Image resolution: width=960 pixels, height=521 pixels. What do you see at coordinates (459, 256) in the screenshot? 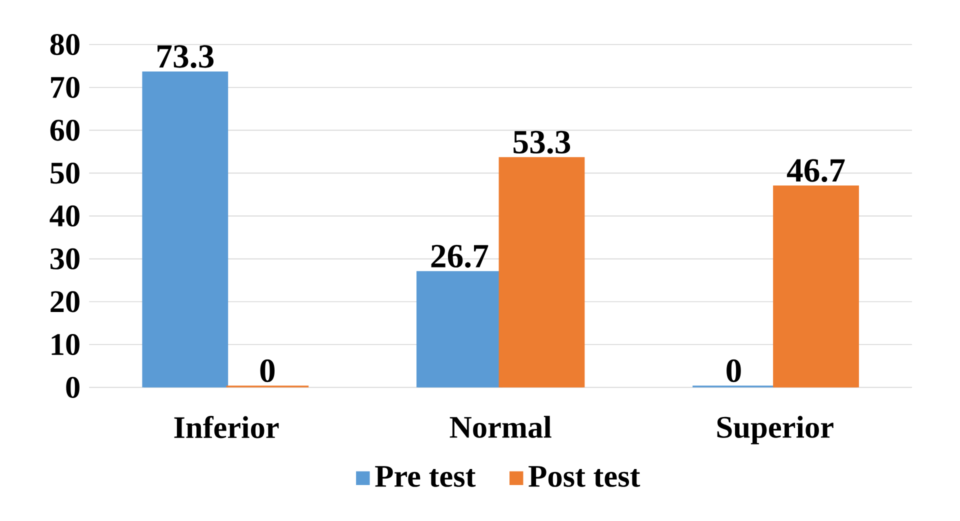
I see `data-label: 26.7` at bounding box center [459, 256].